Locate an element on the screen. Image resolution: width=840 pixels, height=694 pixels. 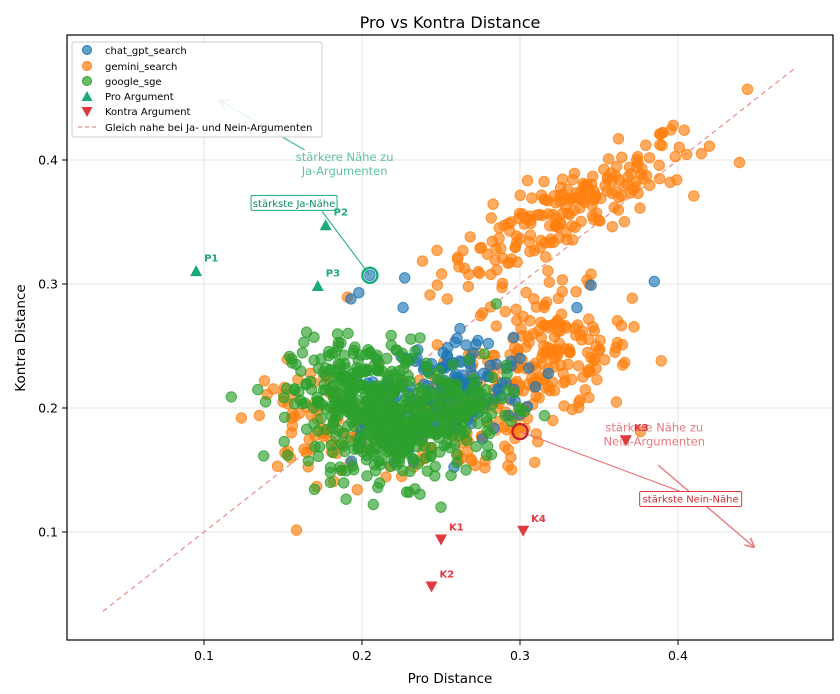
triangle-up-icon is located at coordinates (87, 96).